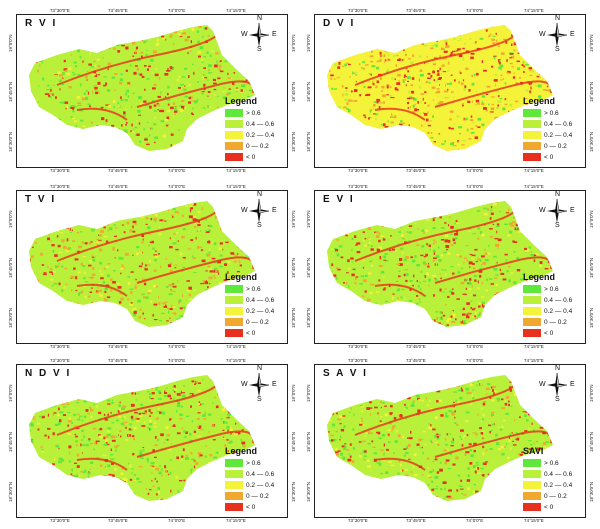  I want to click on legend-item: 0 — 0.2, so click(551, 146).